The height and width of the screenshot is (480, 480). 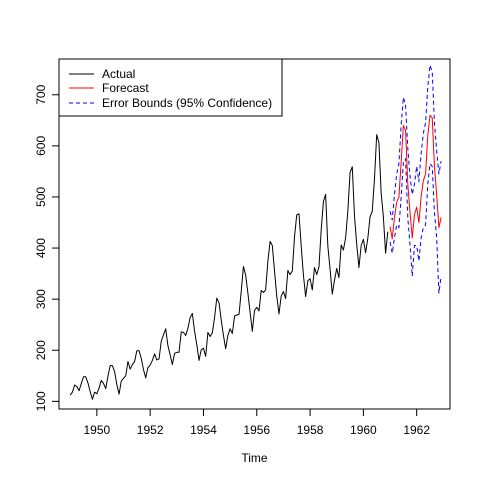 What do you see at coordinates (41, 401) in the screenshot?
I see `y-tick-label: 100` at bounding box center [41, 401].